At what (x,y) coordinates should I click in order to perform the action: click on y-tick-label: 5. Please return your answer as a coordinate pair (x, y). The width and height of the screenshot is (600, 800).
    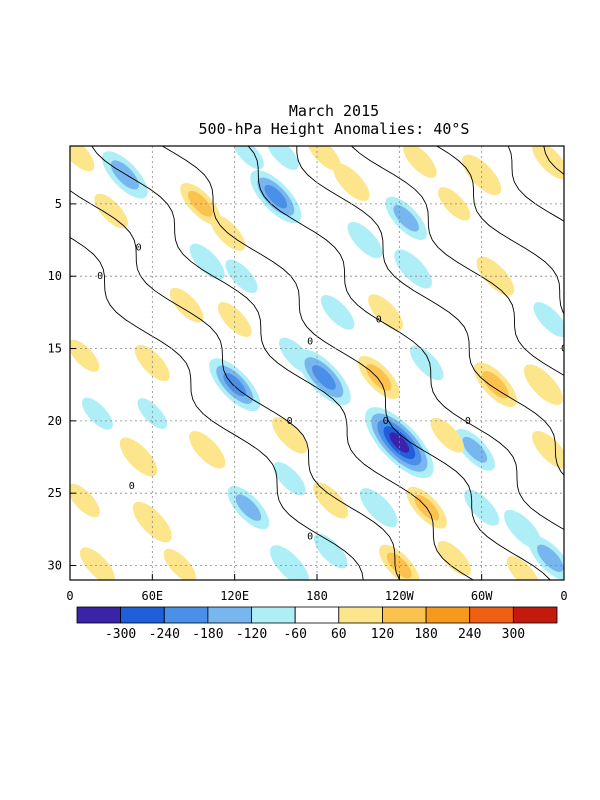
    Looking at the image, I should click on (58, 204).